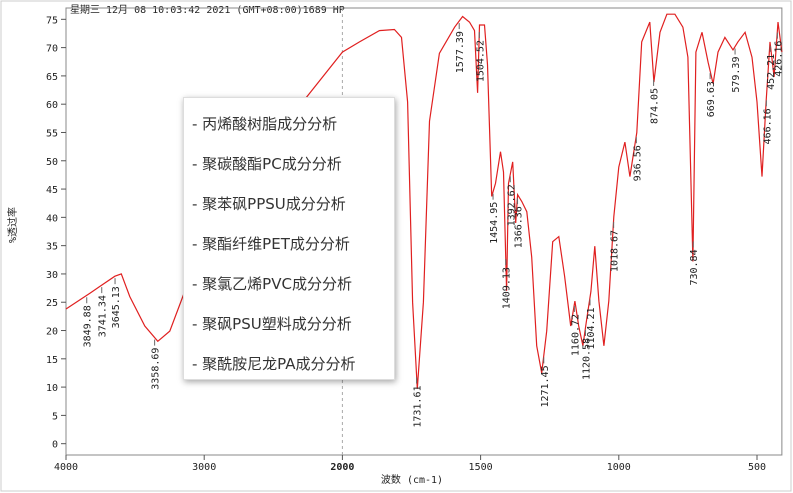 This screenshot has width=793, height=493. What do you see at coordinates (52, 105) in the screenshot?
I see `y-tick-label: 60` at bounding box center [52, 105].